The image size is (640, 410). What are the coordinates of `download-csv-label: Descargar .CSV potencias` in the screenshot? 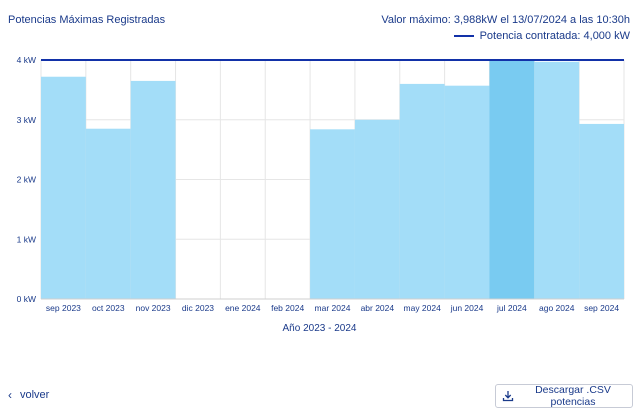 It's located at (573, 396).